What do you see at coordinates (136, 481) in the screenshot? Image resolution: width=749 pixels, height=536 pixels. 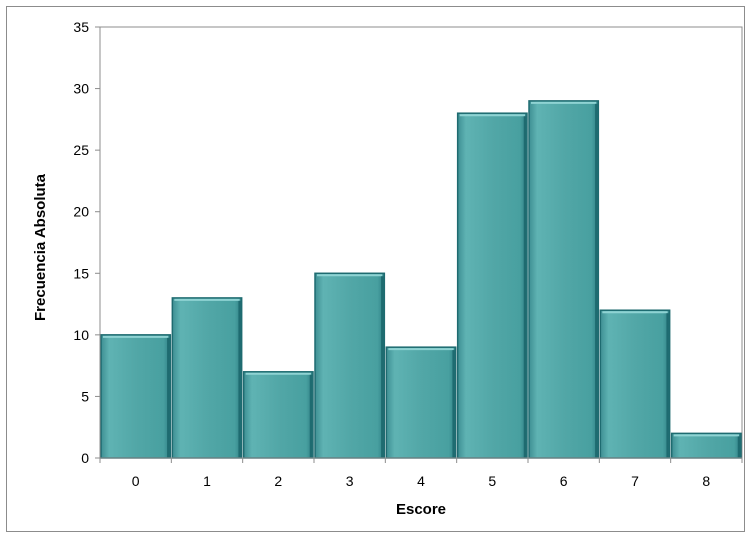 I see `x-tick-label: 0` at bounding box center [136, 481].